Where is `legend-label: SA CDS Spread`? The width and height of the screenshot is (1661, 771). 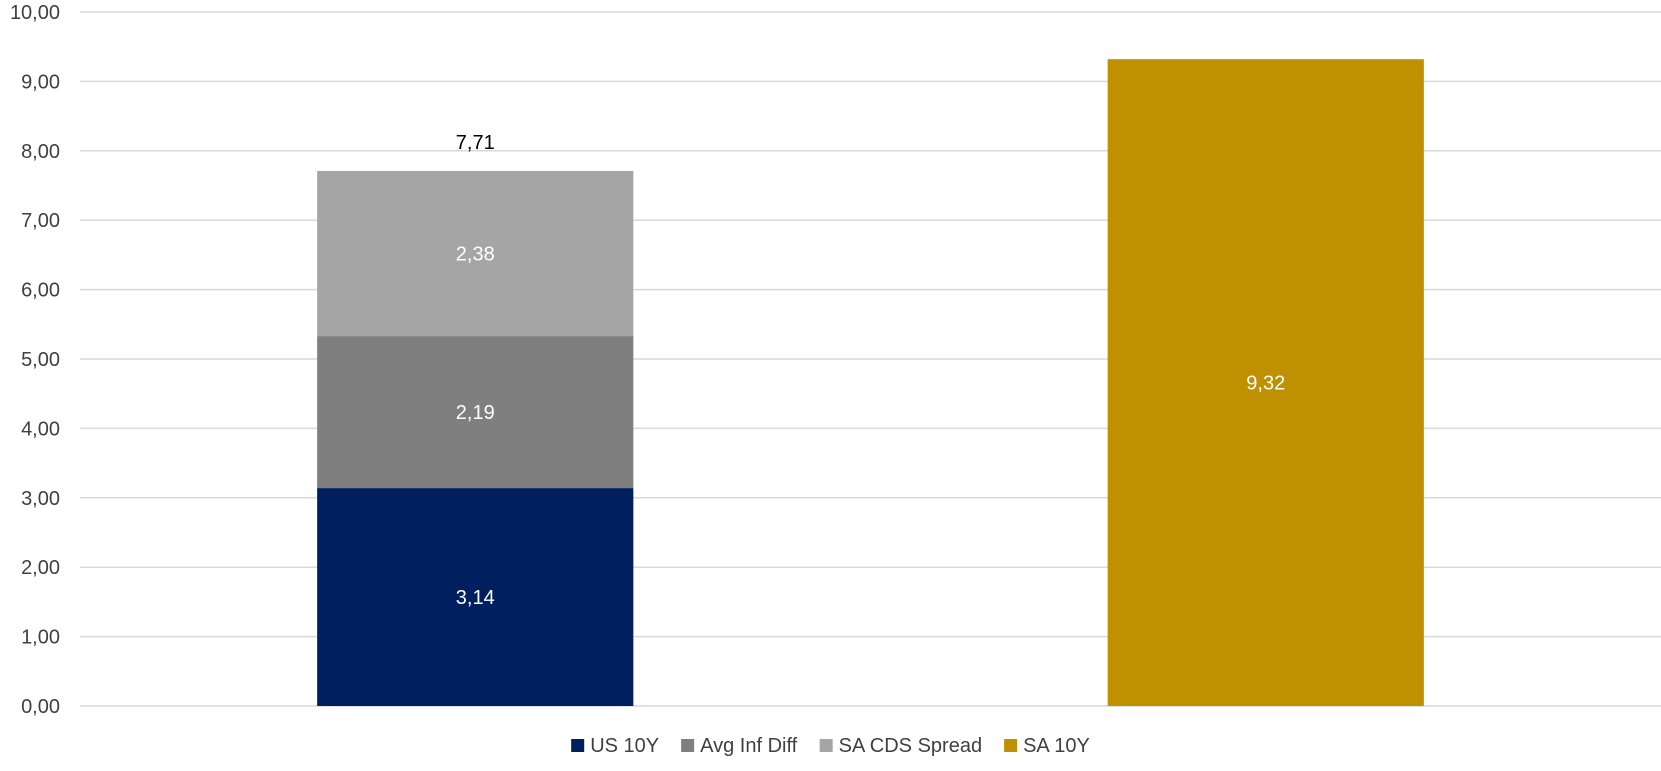 legend-label: SA CDS Spread is located at coordinates (910, 746).